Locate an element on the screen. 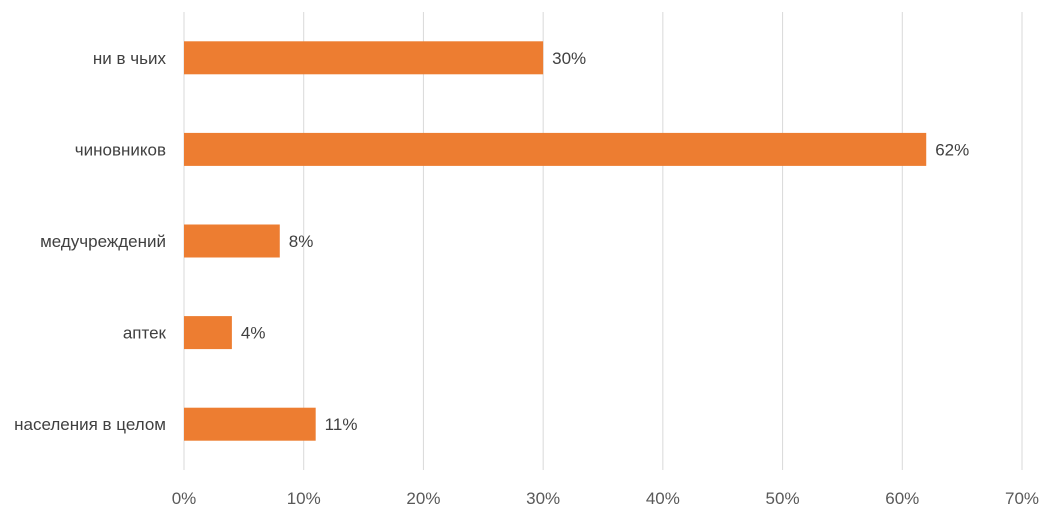 Image resolution: width=1050 pixels, height=512 pixels. data-label: 11% is located at coordinates (341, 424).